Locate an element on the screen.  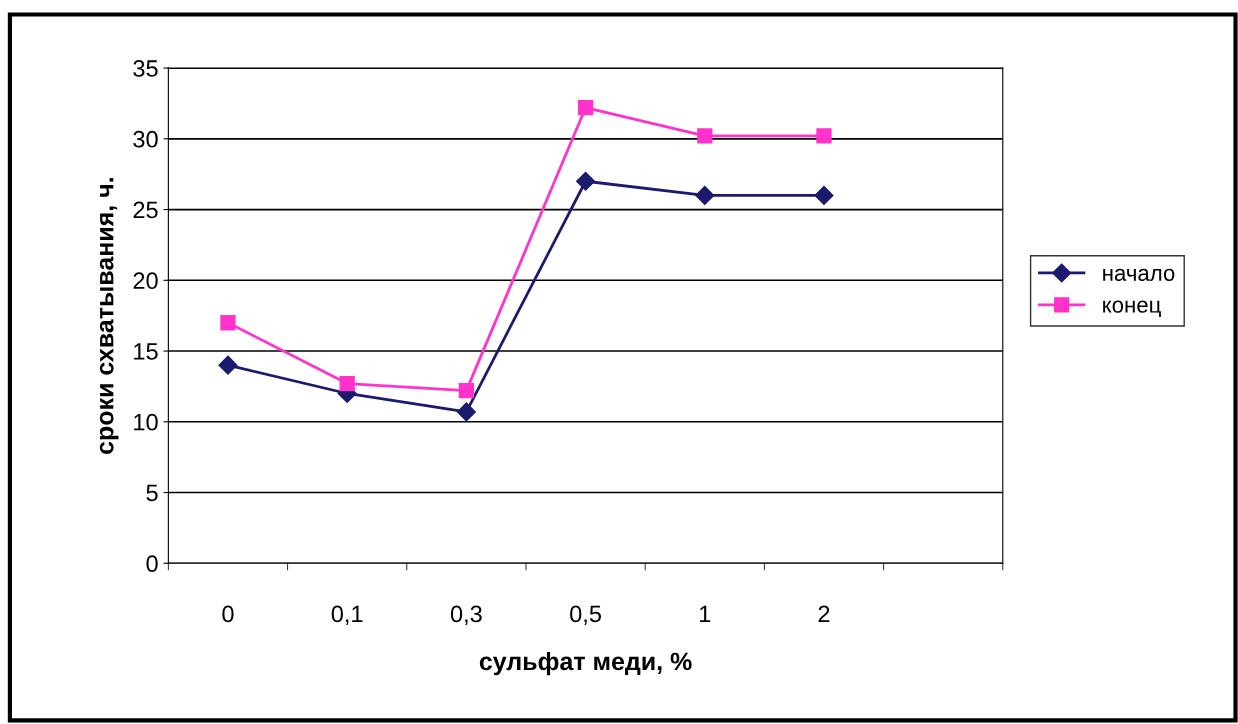
legend-label: конец is located at coordinates (1132, 308).